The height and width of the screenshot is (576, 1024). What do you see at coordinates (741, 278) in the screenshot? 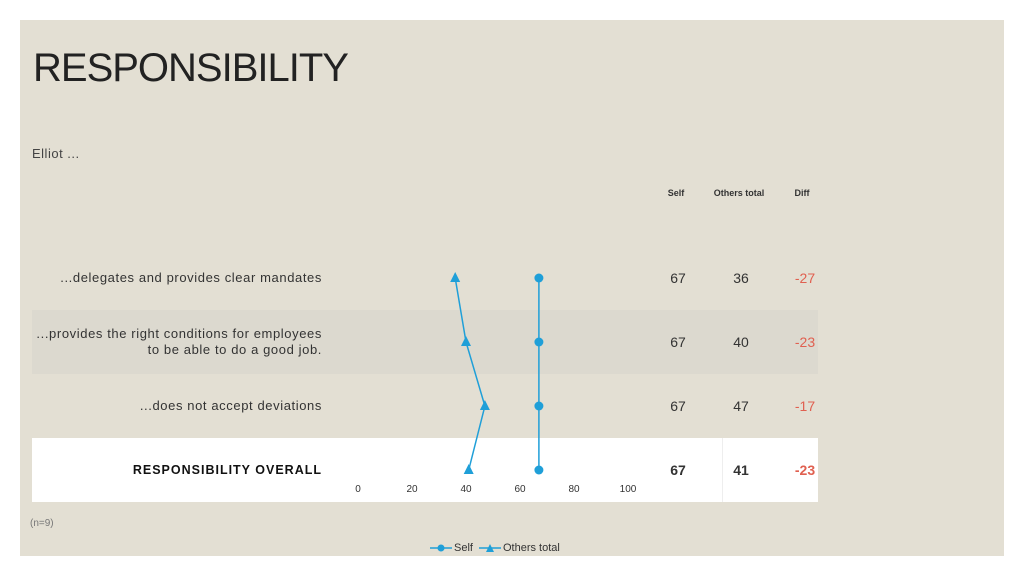
I see `others-value: 36` at bounding box center [741, 278].